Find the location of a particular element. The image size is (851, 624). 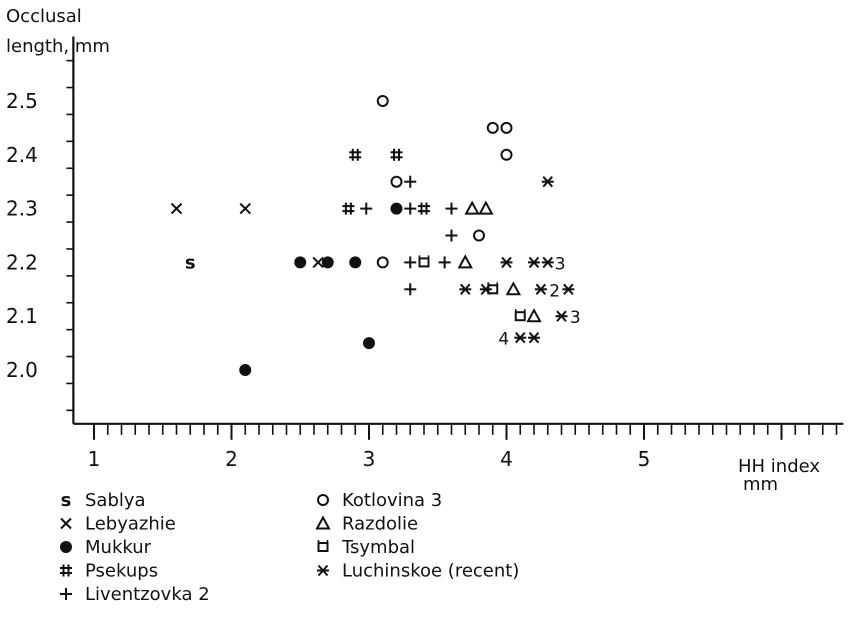

x-tick-label: 4 is located at coordinates (506, 459).